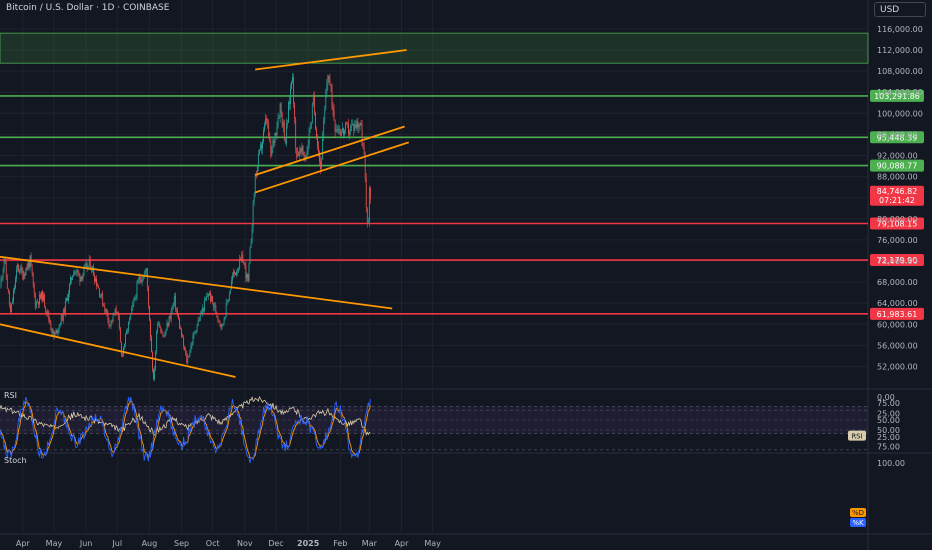 This screenshot has height=550, width=932. I want to click on price-tick-label: 56,000.00, so click(897, 345).